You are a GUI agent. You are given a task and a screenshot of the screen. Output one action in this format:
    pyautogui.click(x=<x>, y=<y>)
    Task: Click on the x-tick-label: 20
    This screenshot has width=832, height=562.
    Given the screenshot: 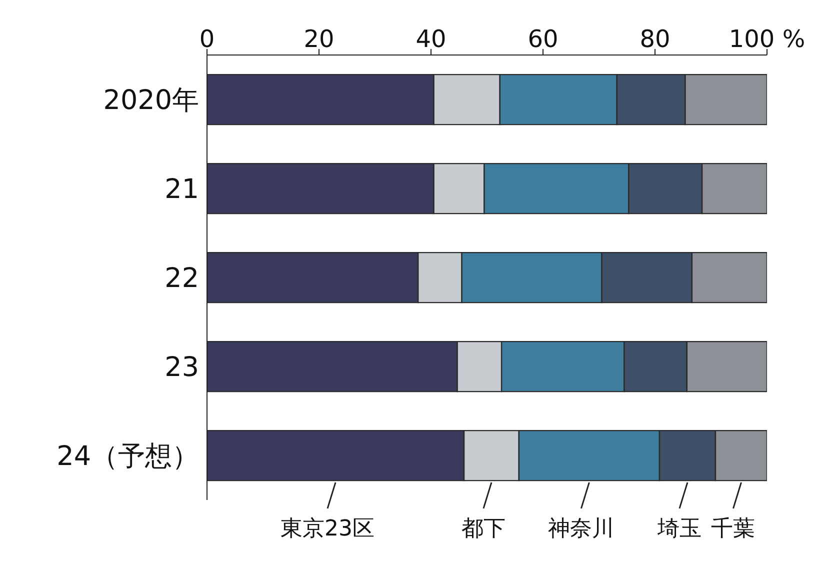 What is the action you would take?
    pyautogui.click(x=319, y=39)
    